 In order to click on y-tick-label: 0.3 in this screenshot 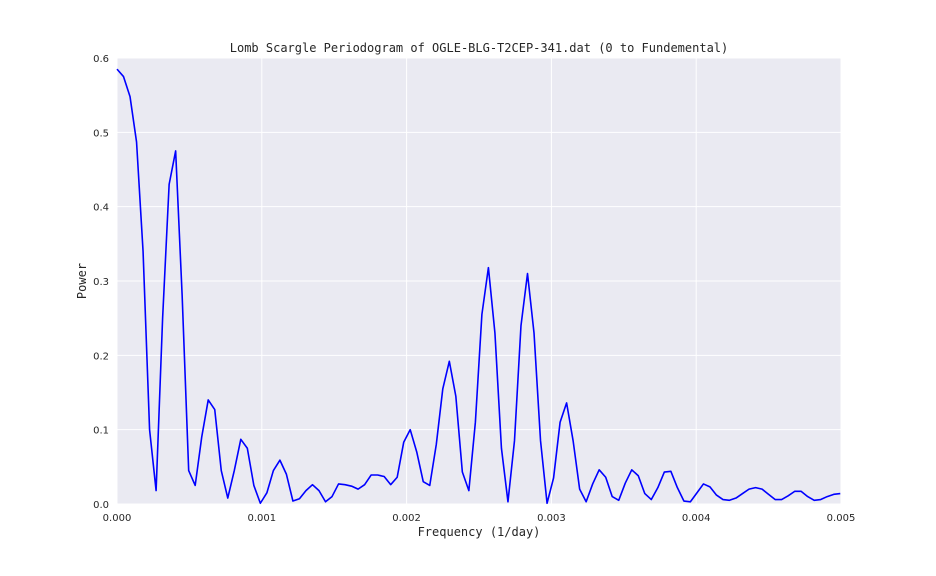, I will do `click(101, 282)`.